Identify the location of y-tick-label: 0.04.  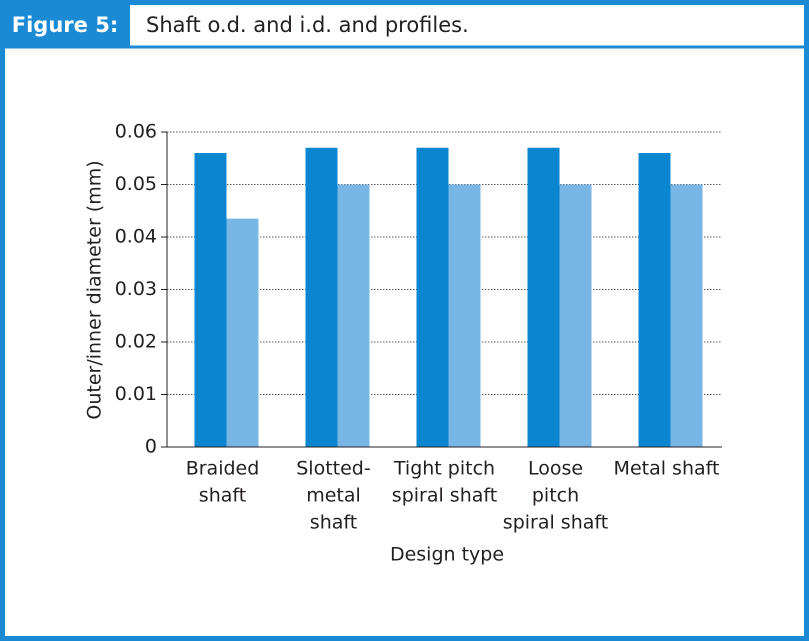
(136, 237).